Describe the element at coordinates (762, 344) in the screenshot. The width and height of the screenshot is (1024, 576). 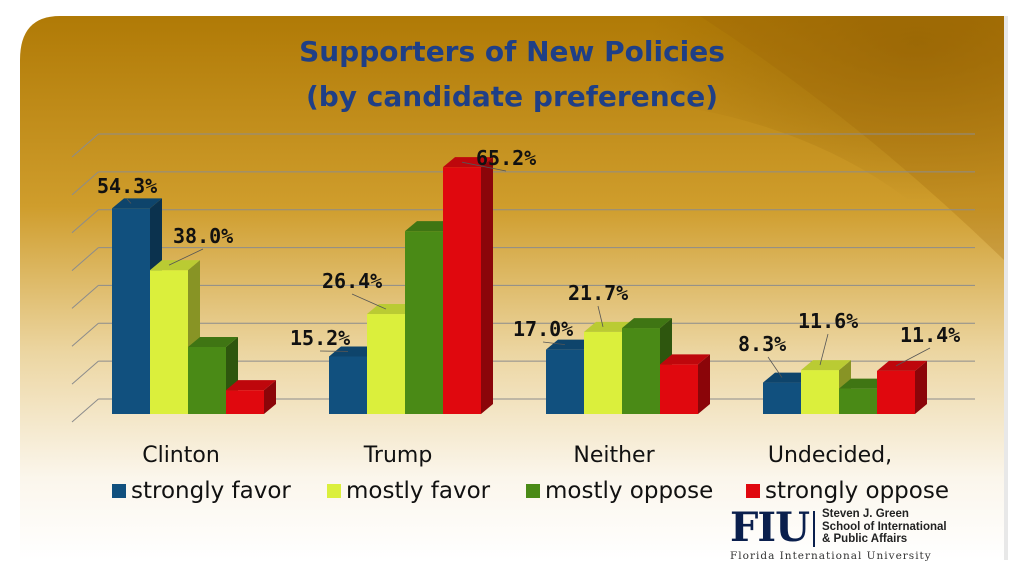
I see `data-label: 8.3%` at that location.